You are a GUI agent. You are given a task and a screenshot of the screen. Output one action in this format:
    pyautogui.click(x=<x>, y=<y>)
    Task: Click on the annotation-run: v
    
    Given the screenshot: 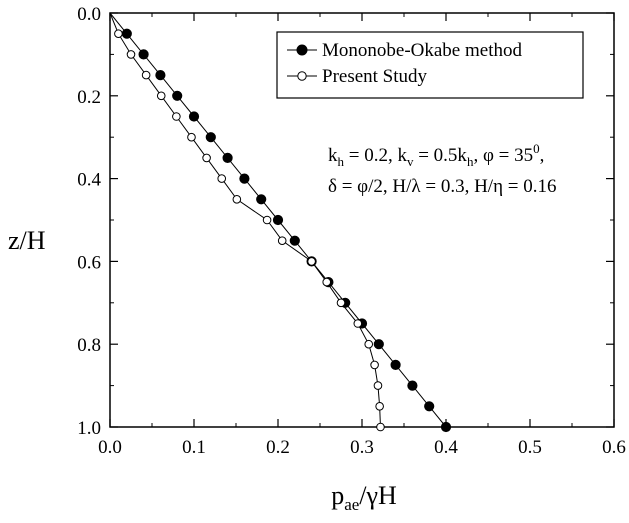 What is the action you would take?
    pyautogui.click(x=410, y=161)
    